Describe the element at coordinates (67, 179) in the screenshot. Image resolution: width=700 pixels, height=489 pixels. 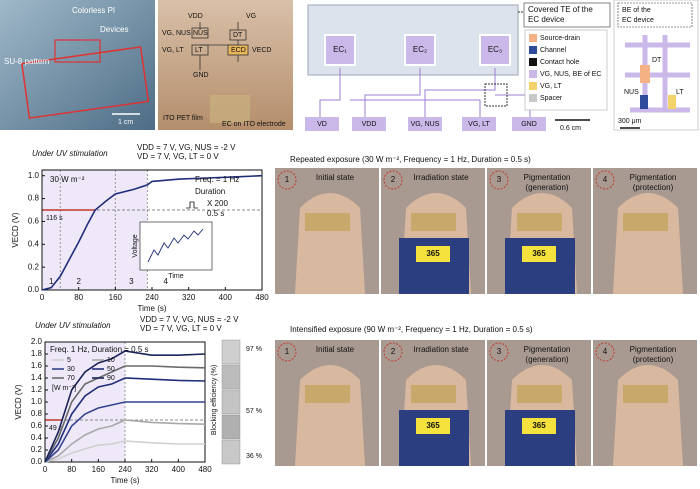
I see `chart-note: 30 W m⁻²` at that location.